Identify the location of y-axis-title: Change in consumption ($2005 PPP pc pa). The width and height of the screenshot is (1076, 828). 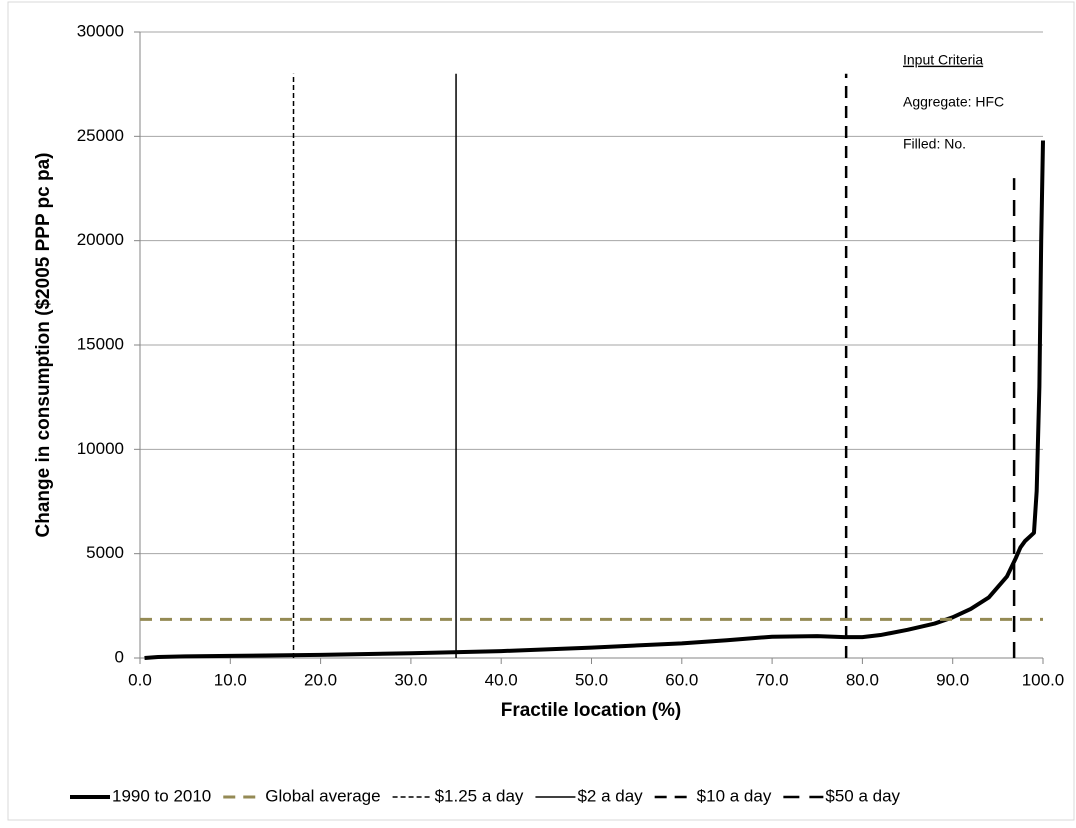
(43, 344).